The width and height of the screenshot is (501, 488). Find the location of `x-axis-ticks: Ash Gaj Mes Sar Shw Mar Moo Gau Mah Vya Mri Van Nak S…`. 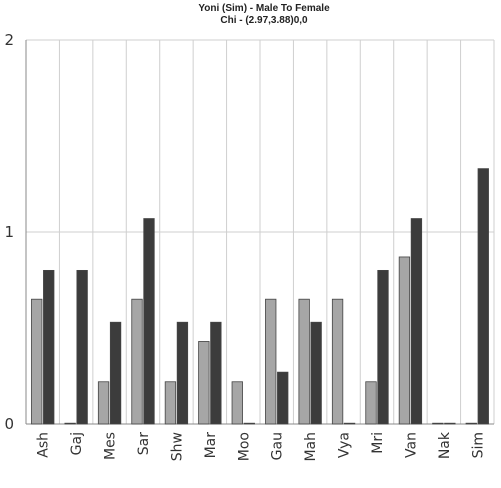

x-axis-ticks: Ash Gaj Mes Sar Shw Mar Moo Gau Mah Vya Mri Van Nak S… is located at coordinates (261, 446).